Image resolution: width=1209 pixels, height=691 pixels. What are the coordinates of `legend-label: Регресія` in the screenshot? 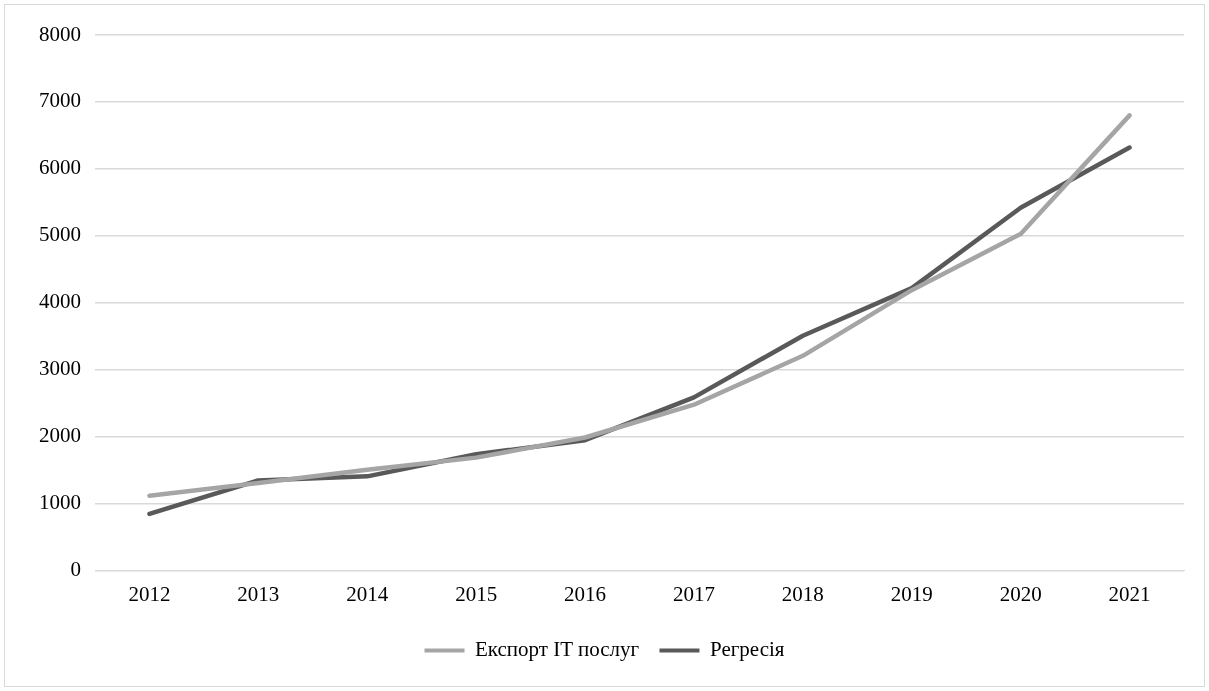 It's located at (747, 649).